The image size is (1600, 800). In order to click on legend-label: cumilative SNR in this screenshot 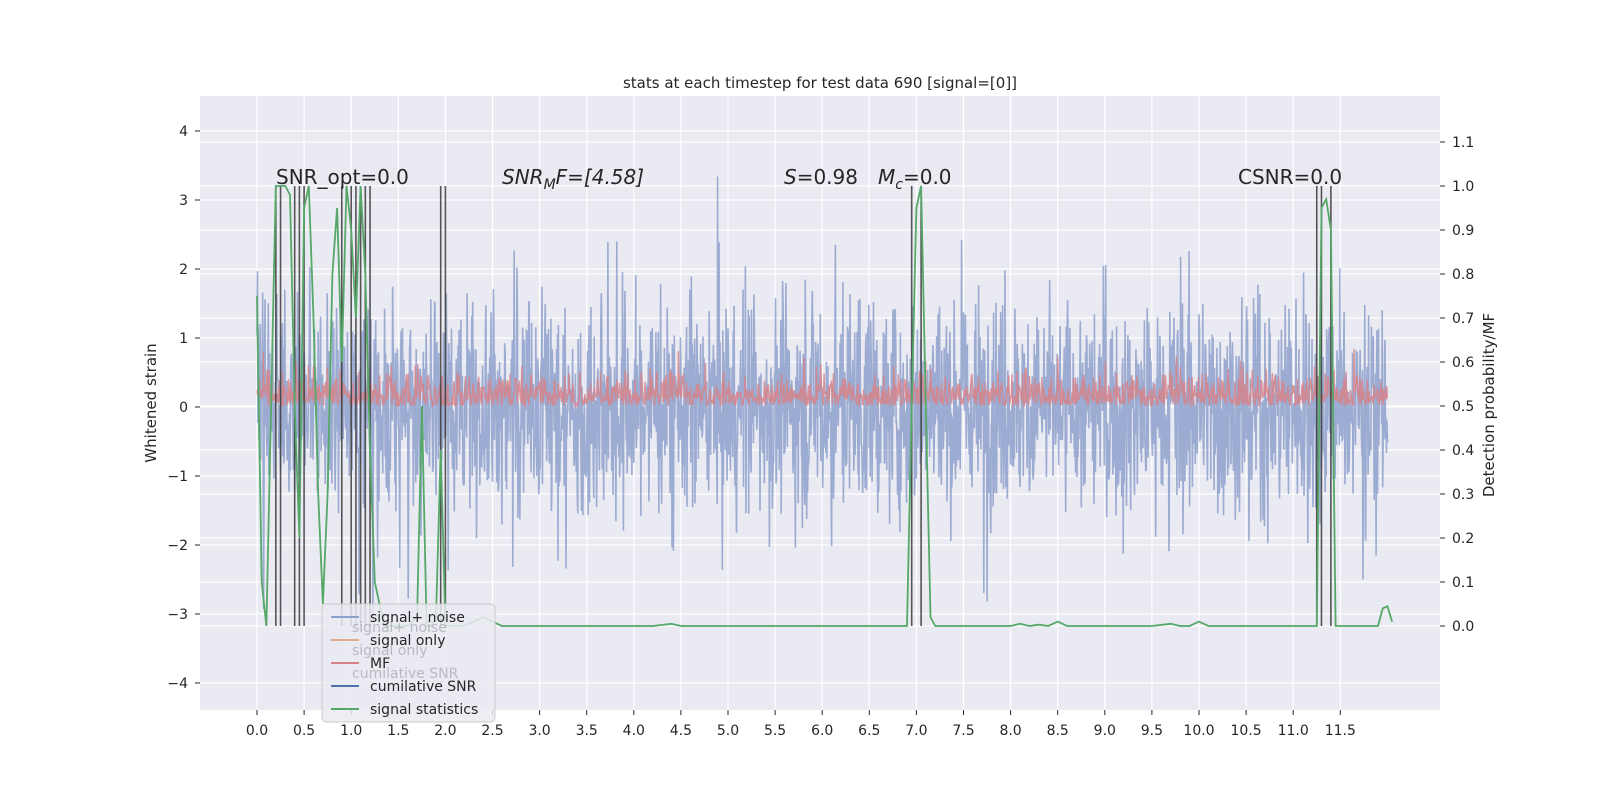, I will do `click(423, 687)`.